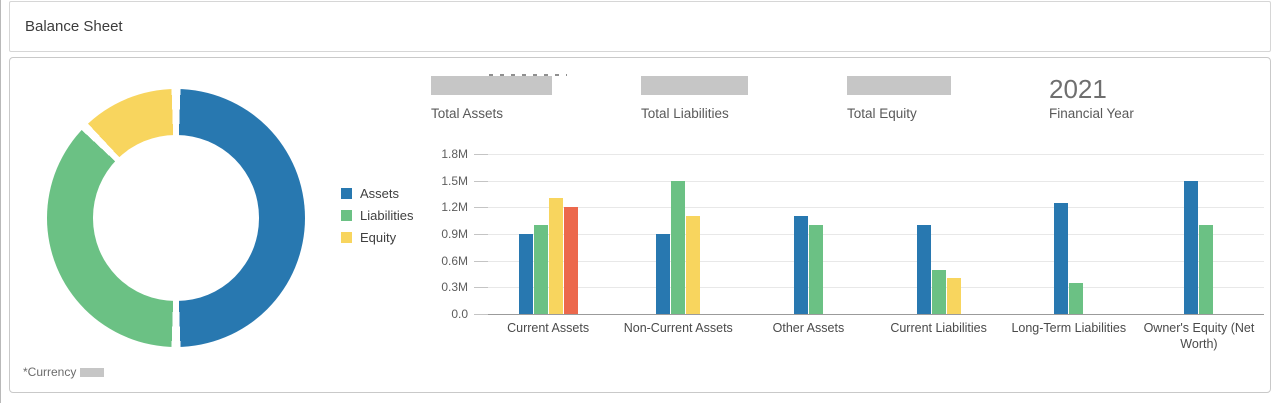 The image size is (1279, 403). Describe the element at coordinates (678, 328) in the screenshot. I see `x-category-label: Non-Current Assets` at that location.